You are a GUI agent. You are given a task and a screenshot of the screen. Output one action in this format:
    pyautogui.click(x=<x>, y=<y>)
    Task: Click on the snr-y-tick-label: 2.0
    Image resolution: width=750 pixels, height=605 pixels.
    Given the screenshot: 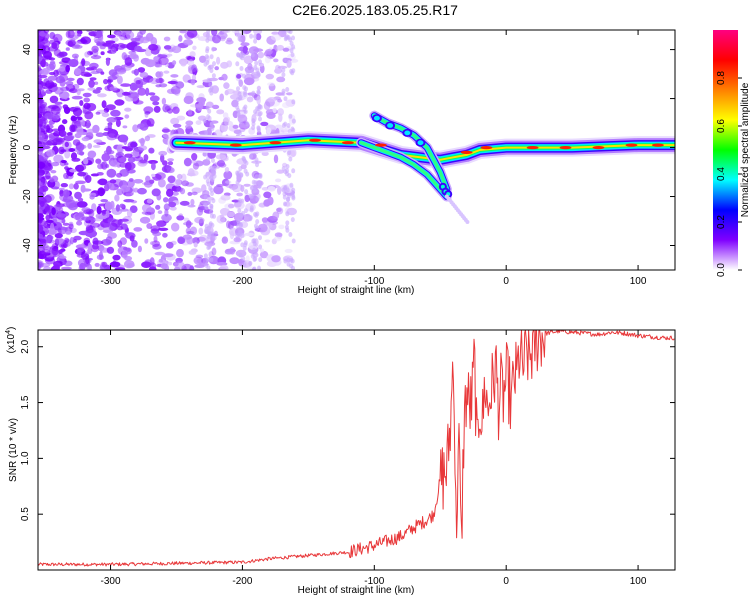 What is the action you would take?
    pyautogui.click(x=25, y=346)
    